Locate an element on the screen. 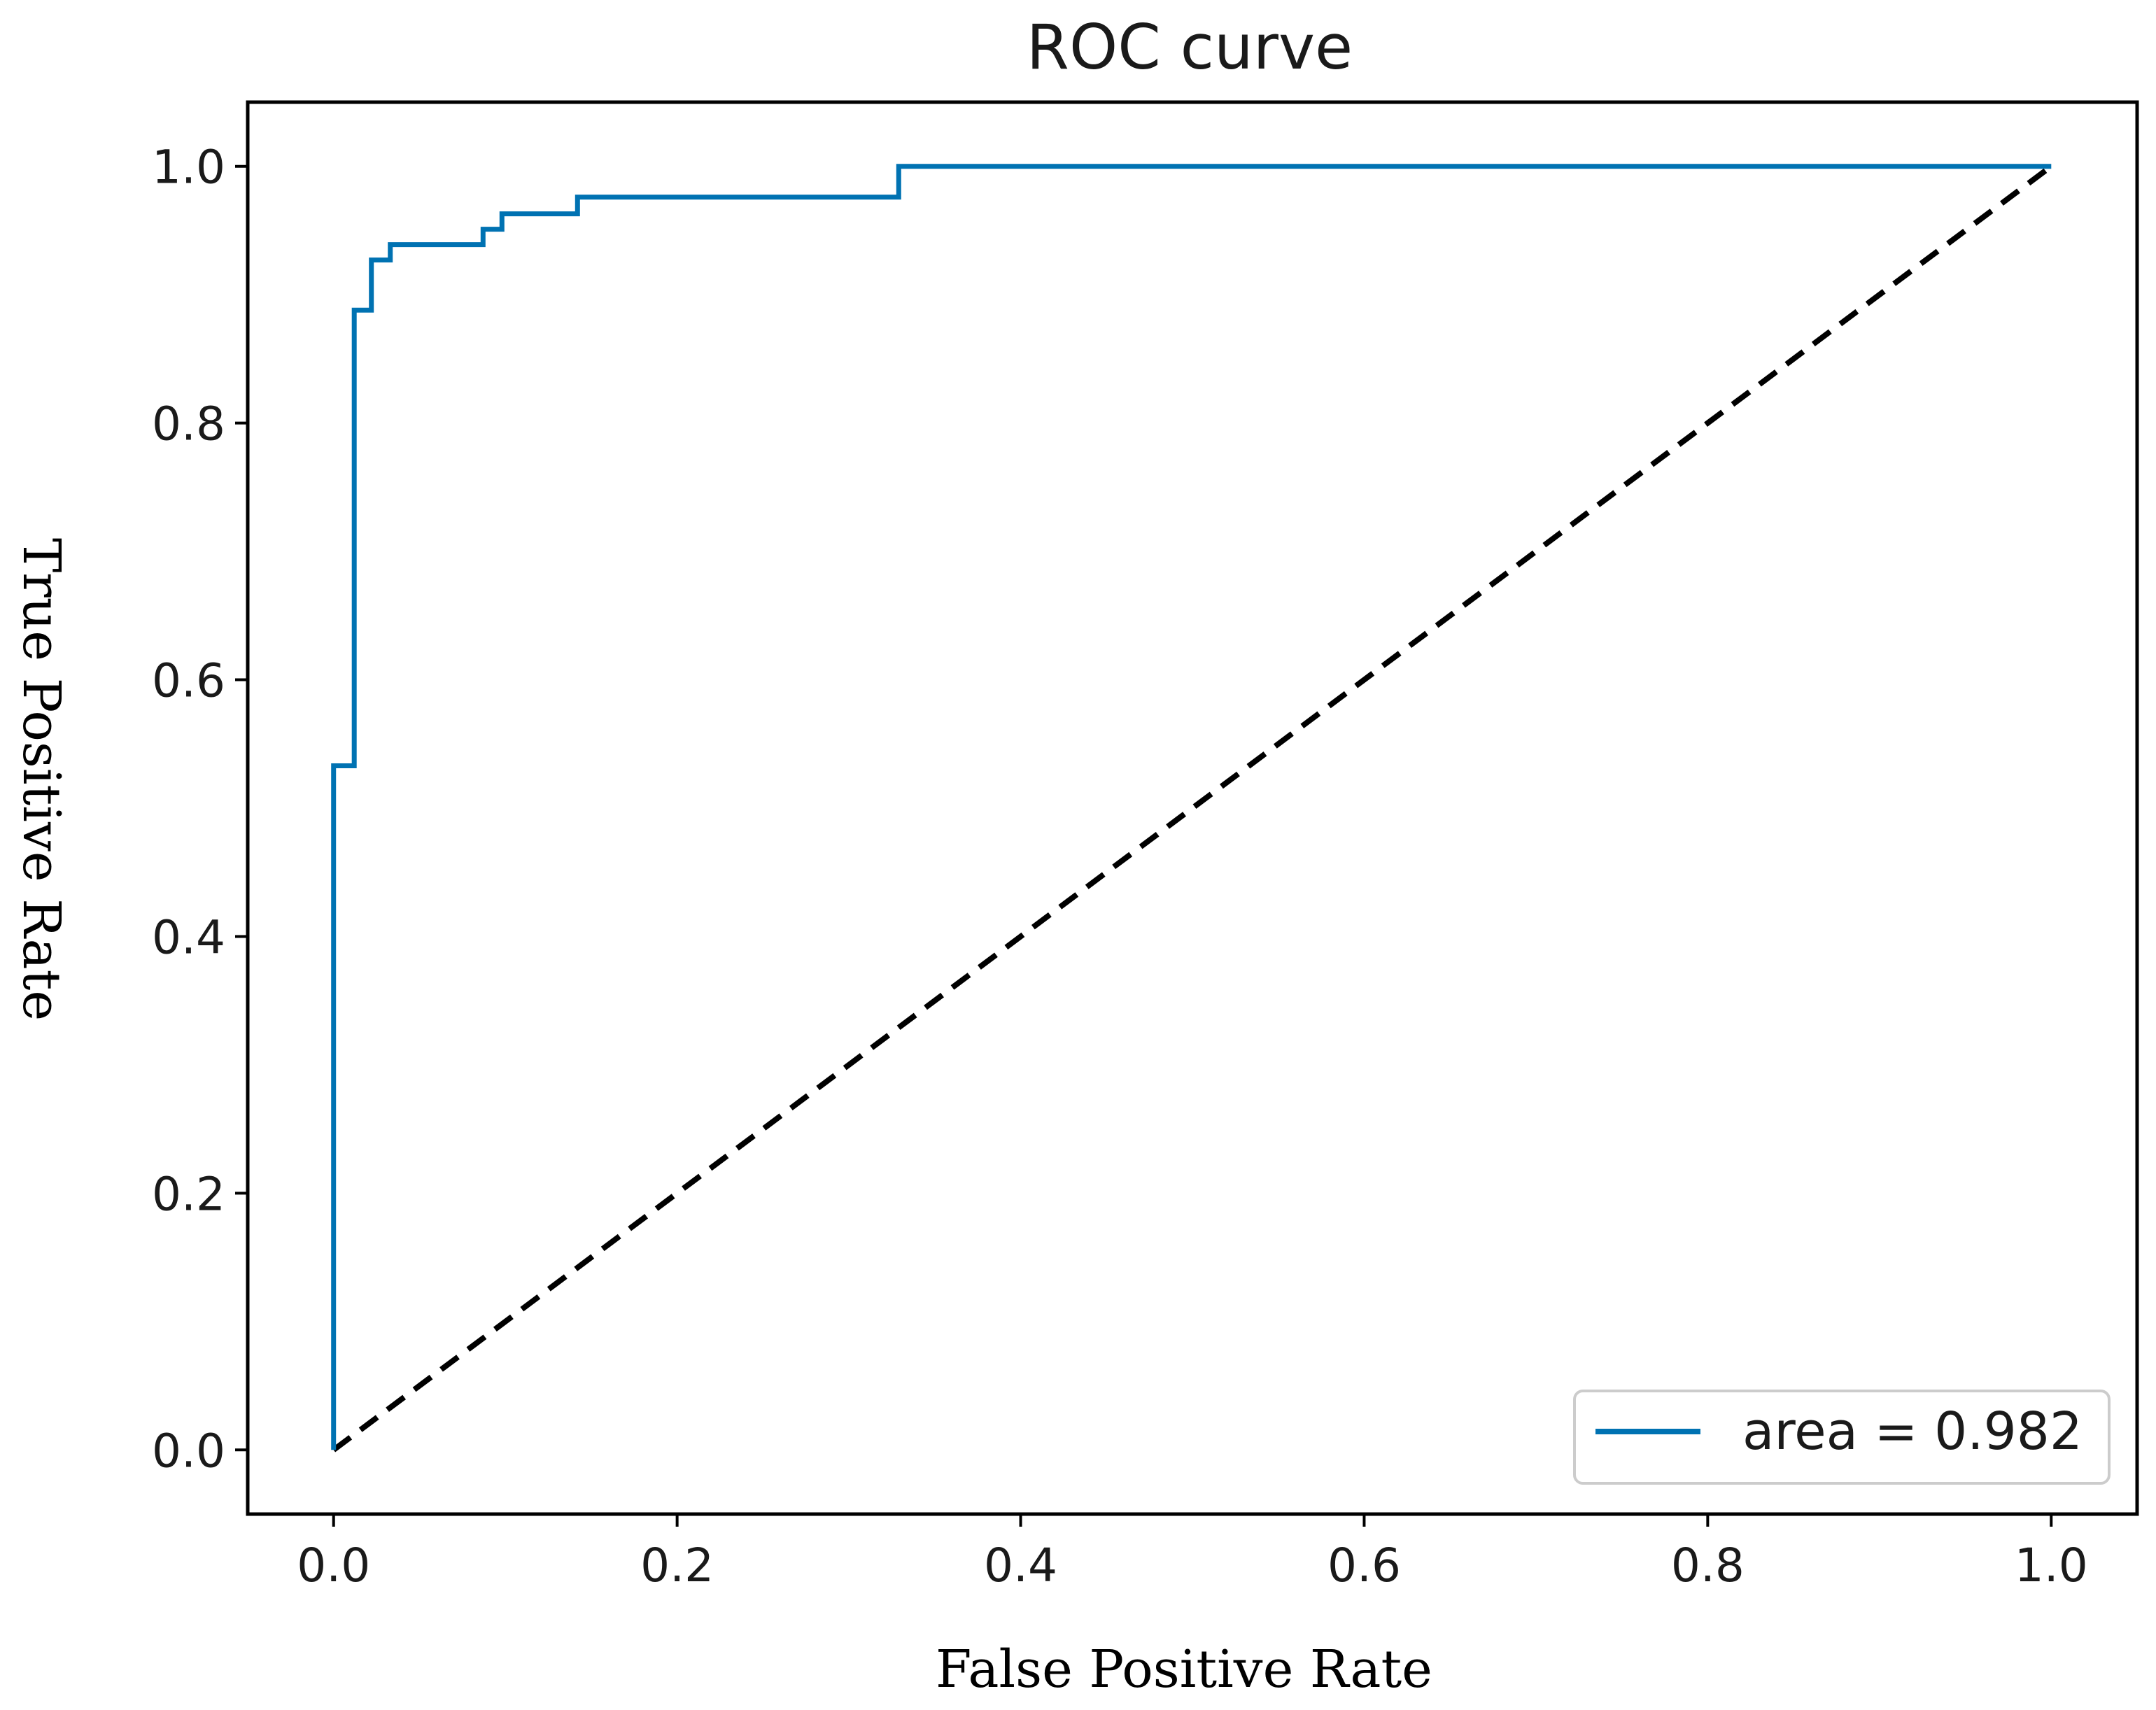 The height and width of the screenshot is (1710, 2156). x-tick-label: 0.4 is located at coordinates (1020, 1565).